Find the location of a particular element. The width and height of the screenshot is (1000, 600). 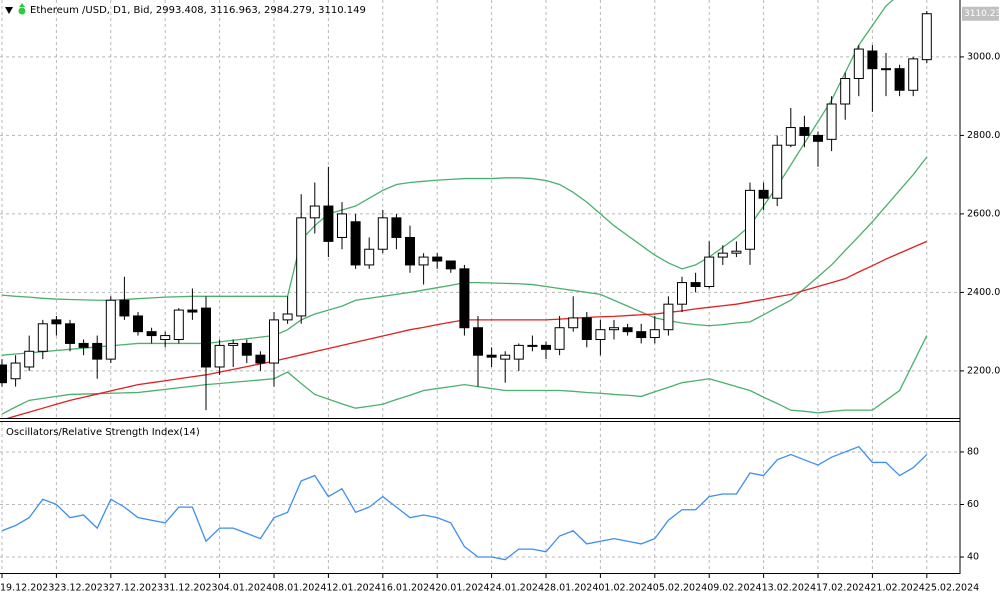

y-tick-label: 3000.000 is located at coordinates (983, 56).